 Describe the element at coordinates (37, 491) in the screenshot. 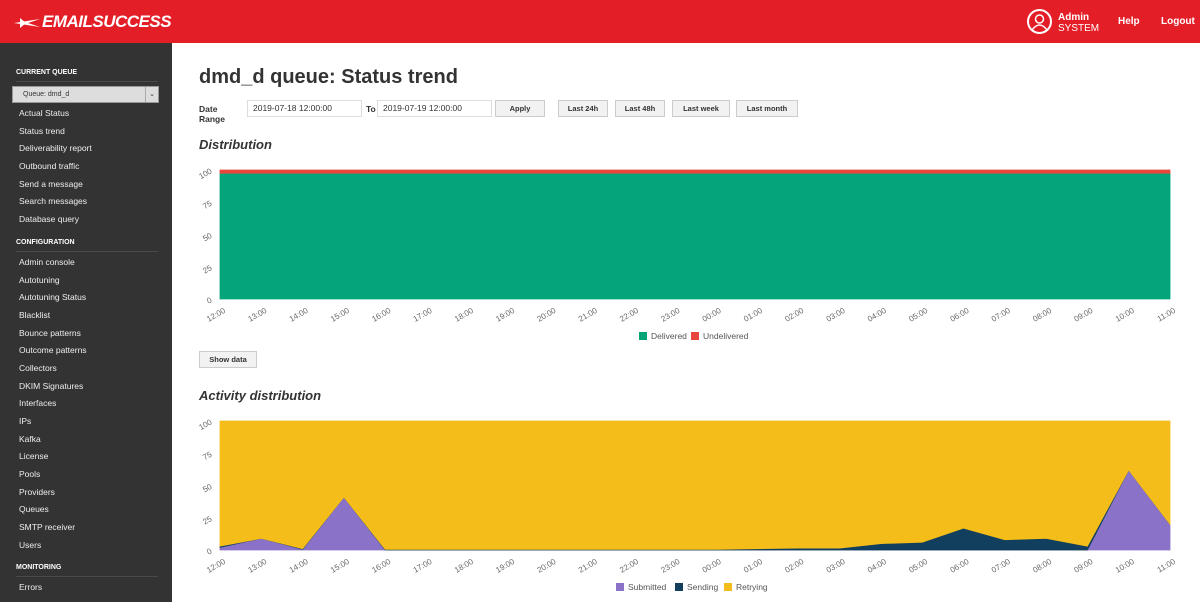

I see `sidebar-item-providers: Providers` at that location.